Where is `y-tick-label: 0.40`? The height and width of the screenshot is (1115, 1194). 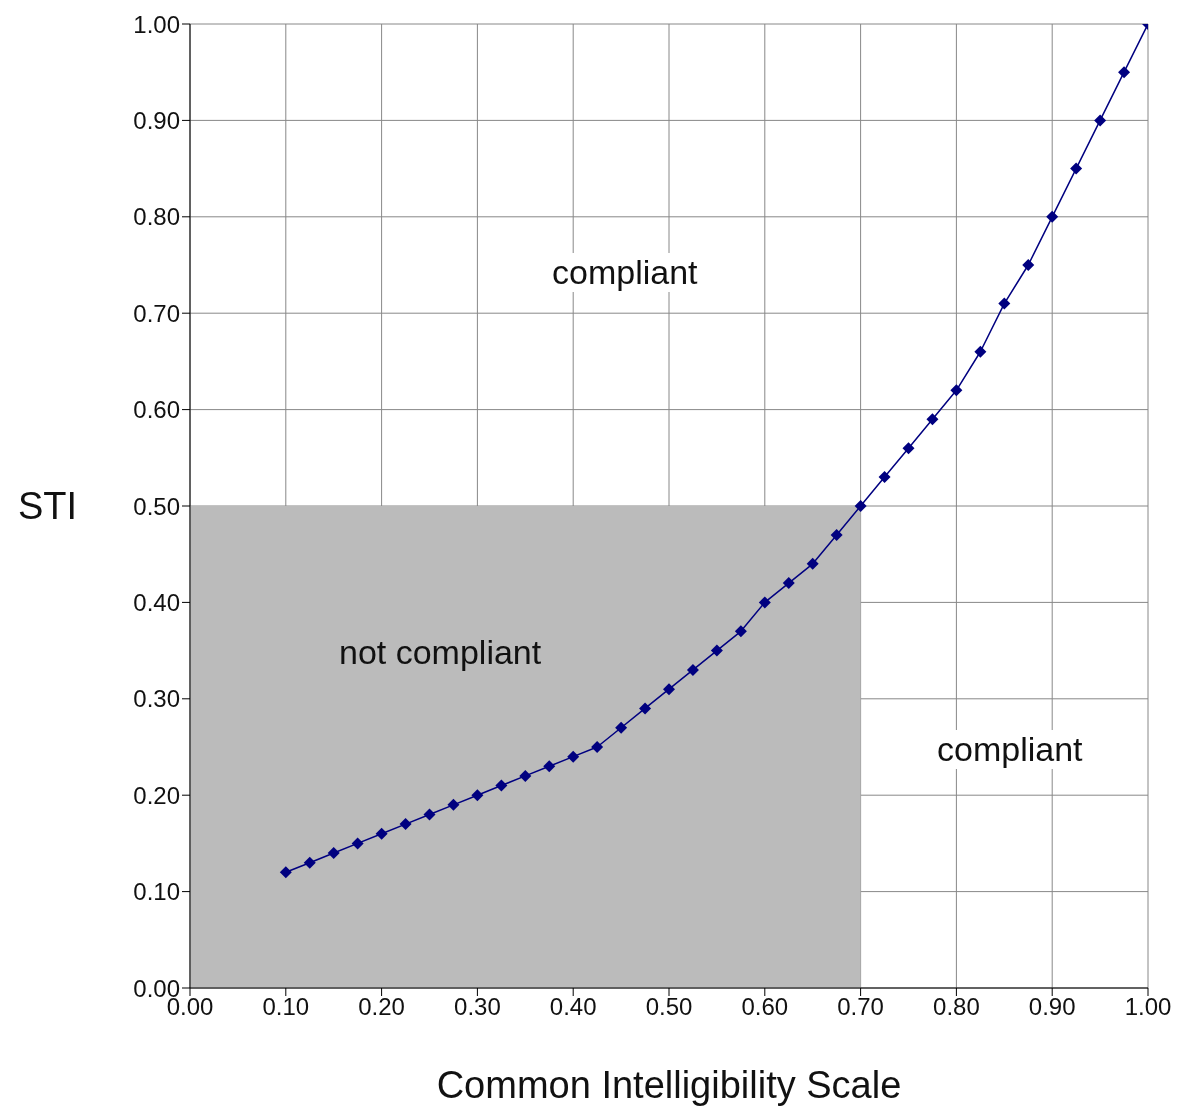
y-tick-label: 0.40 is located at coordinates (156, 602).